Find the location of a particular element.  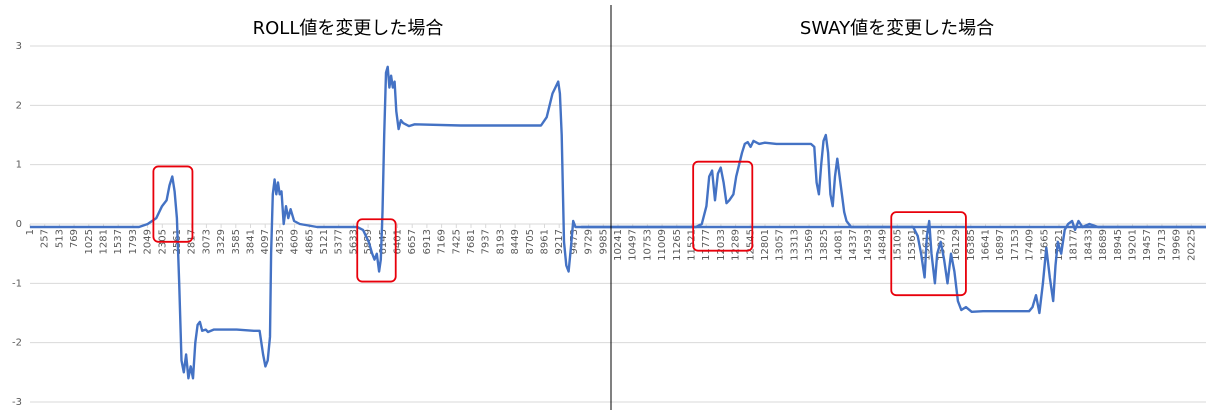

x-tick-label: 16641 is located at coordinates (986, 245).